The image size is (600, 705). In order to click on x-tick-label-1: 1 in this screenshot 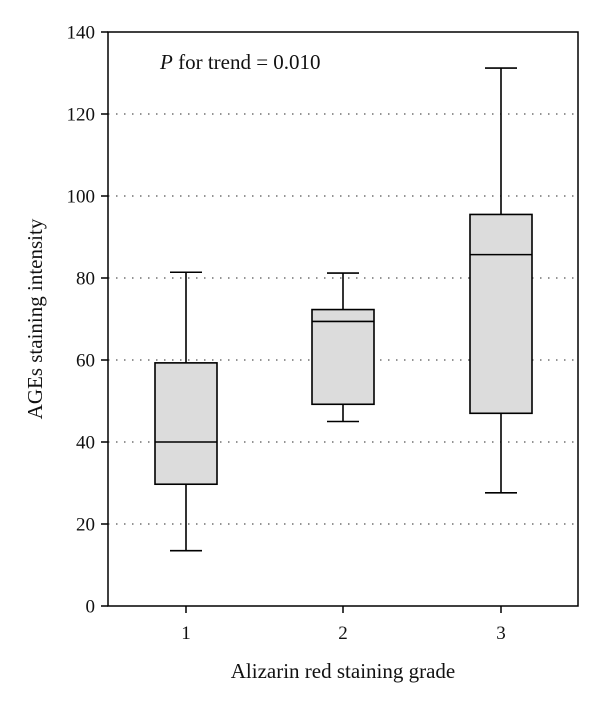, I will do `click(186, 633)`.